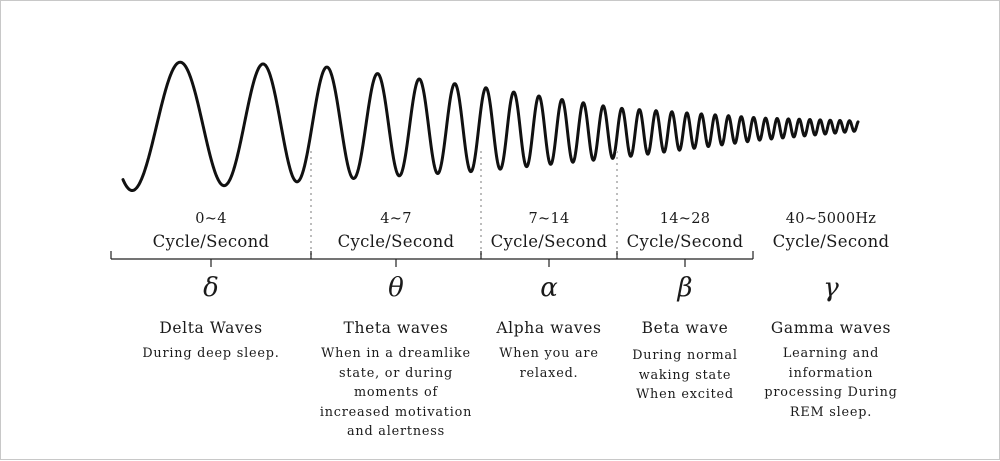 The image size is (1000, 461). I want to click on beta-description: During normal waking state When excited, so click(685, 375).